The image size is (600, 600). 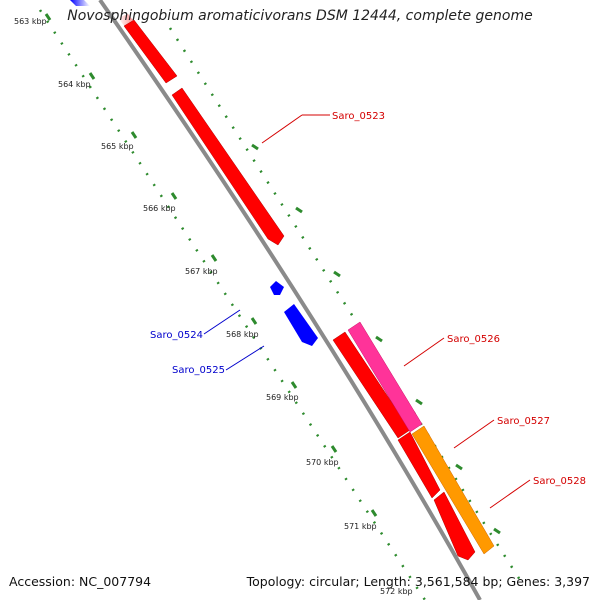 I want to click on gene-label: Saro_0524, so click(x=176, y=335).